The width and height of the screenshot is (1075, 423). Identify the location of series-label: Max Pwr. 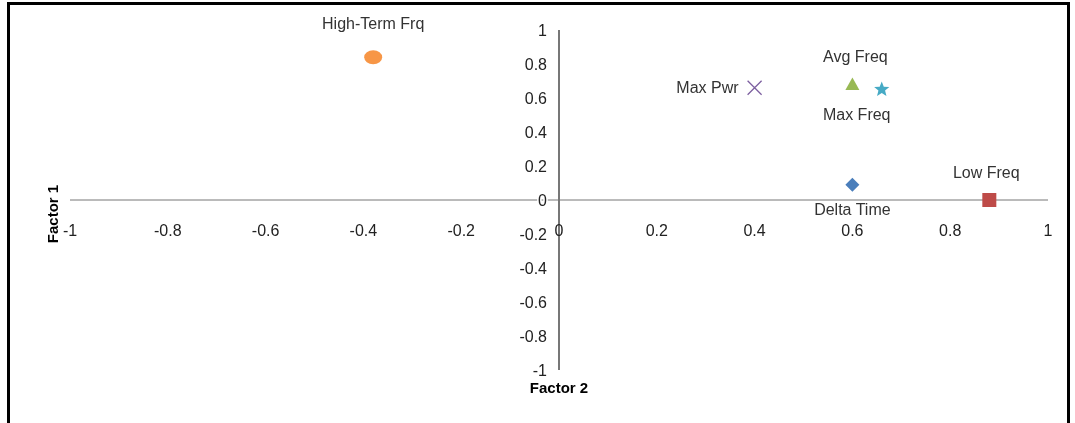
(708, 87).